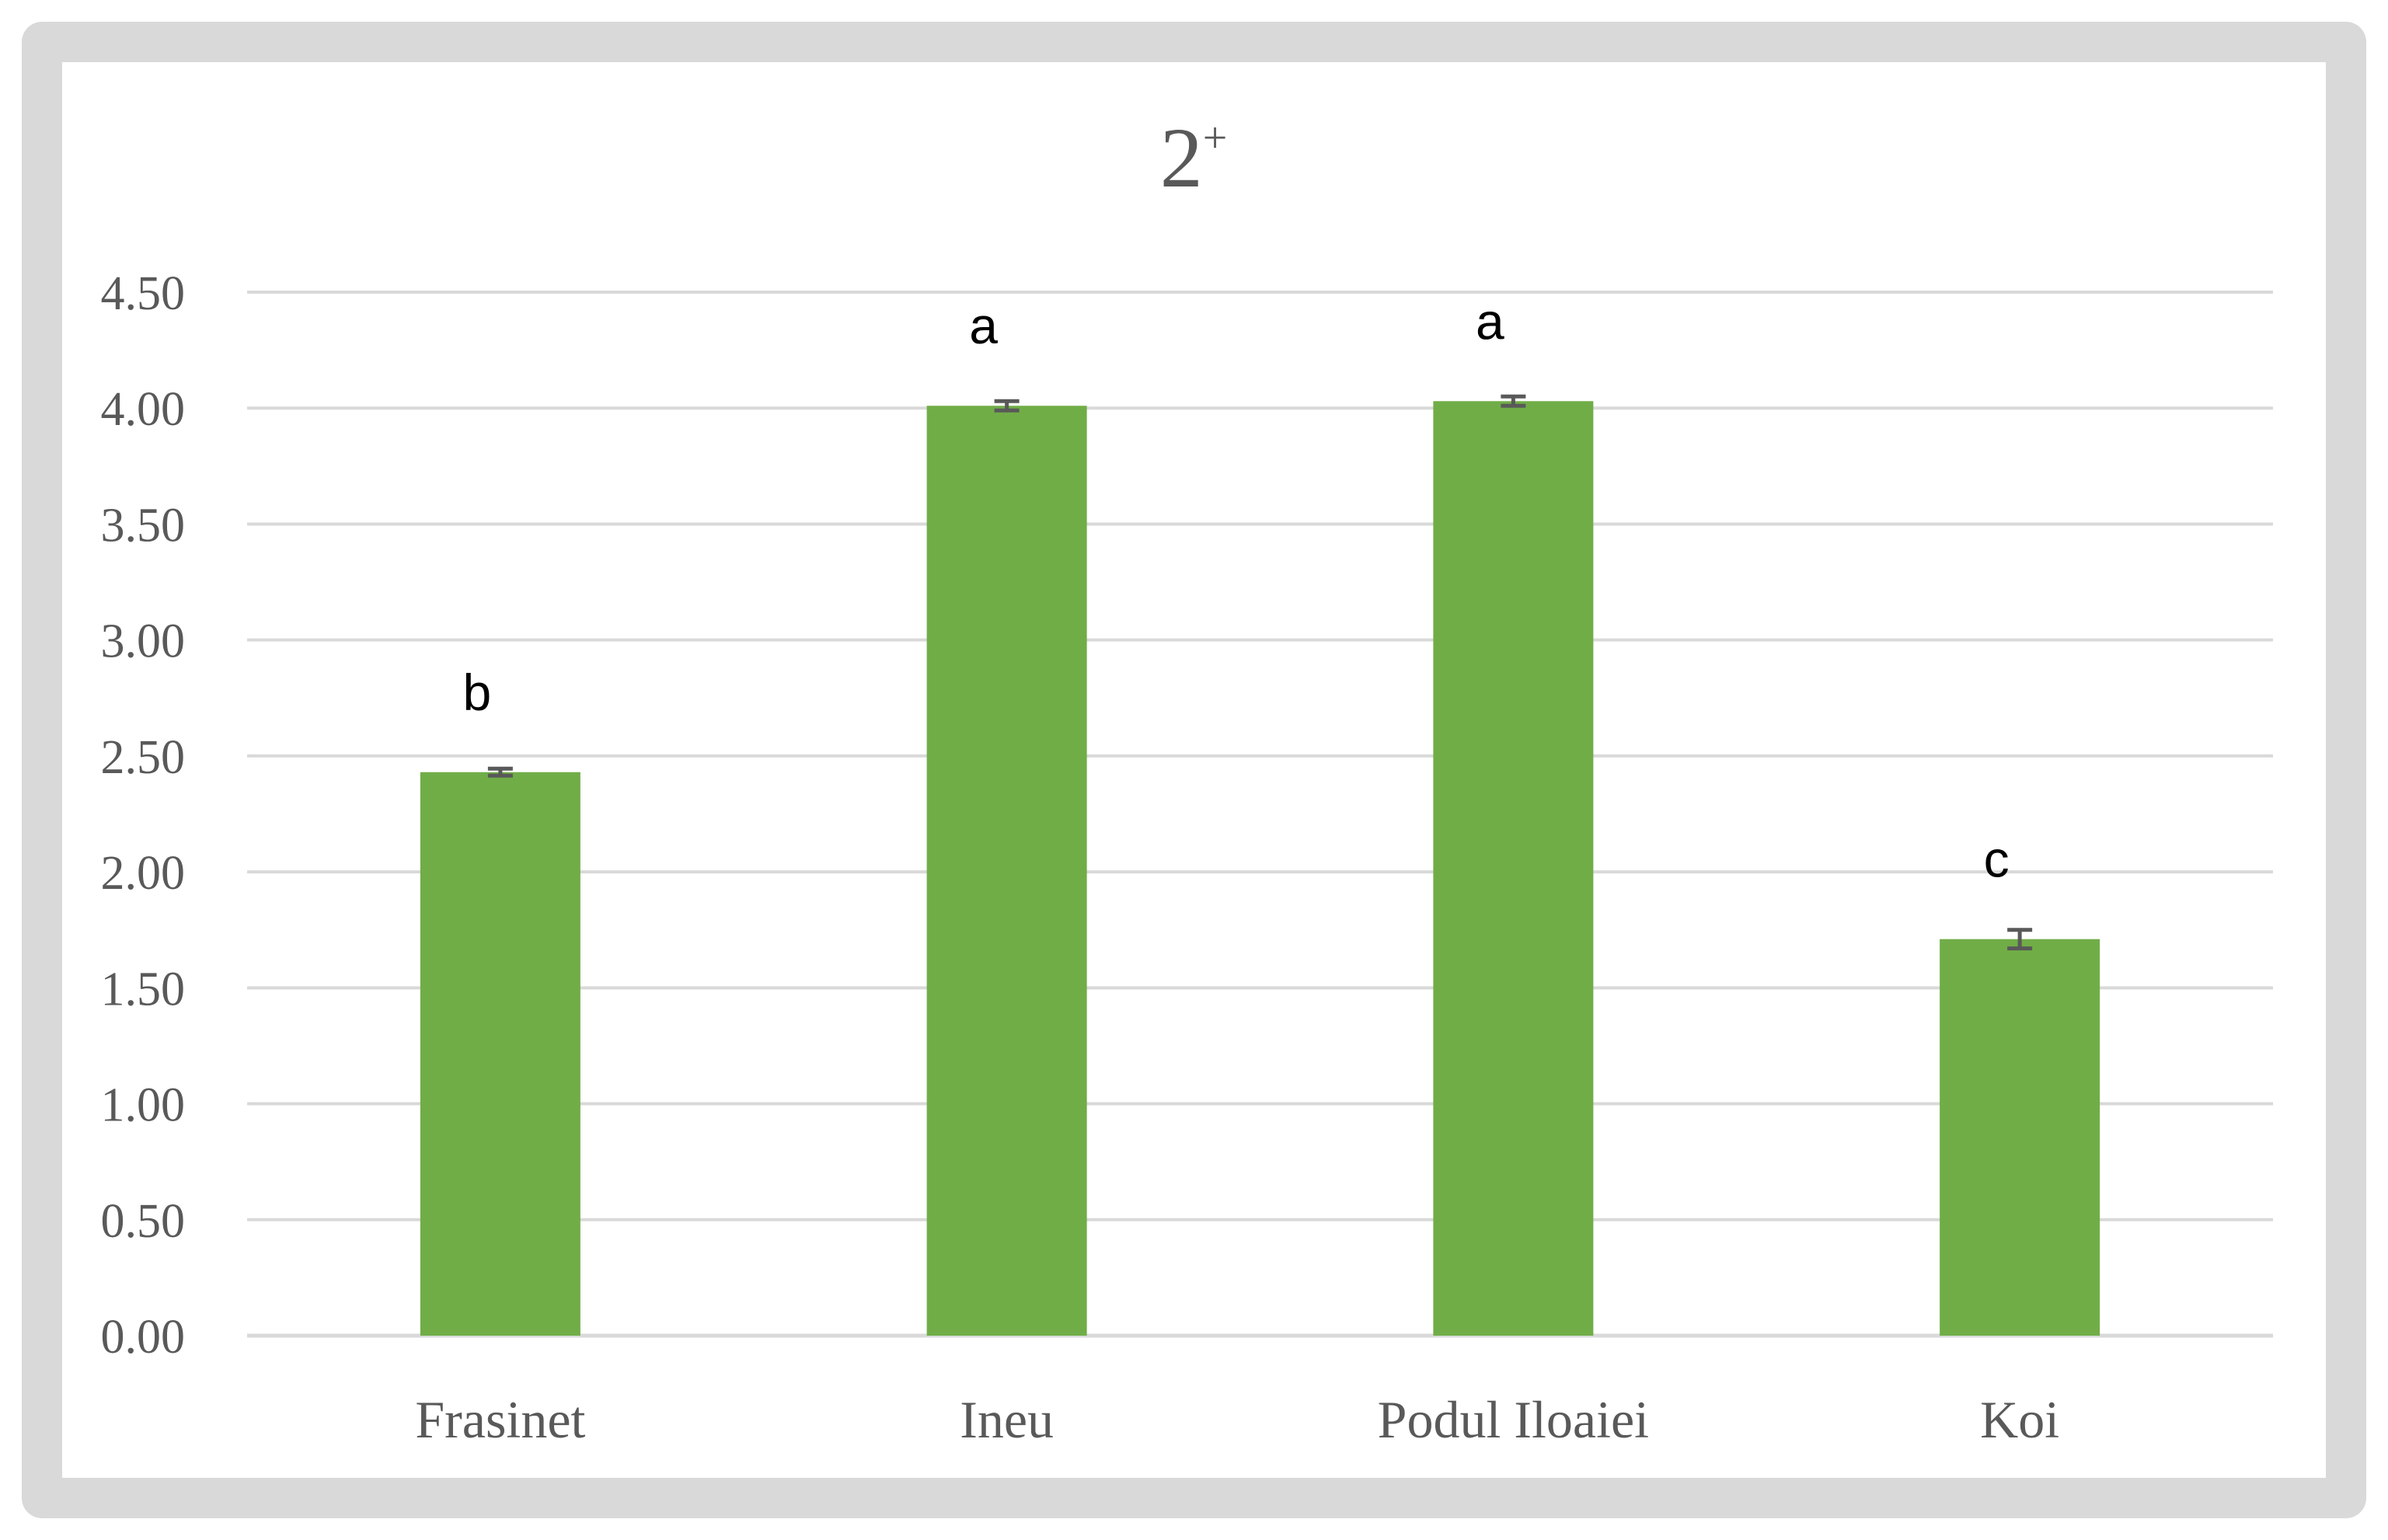  Describe the element at coordinates (1997, 859) in the screenshot. I see `significance-label: c` at that location.